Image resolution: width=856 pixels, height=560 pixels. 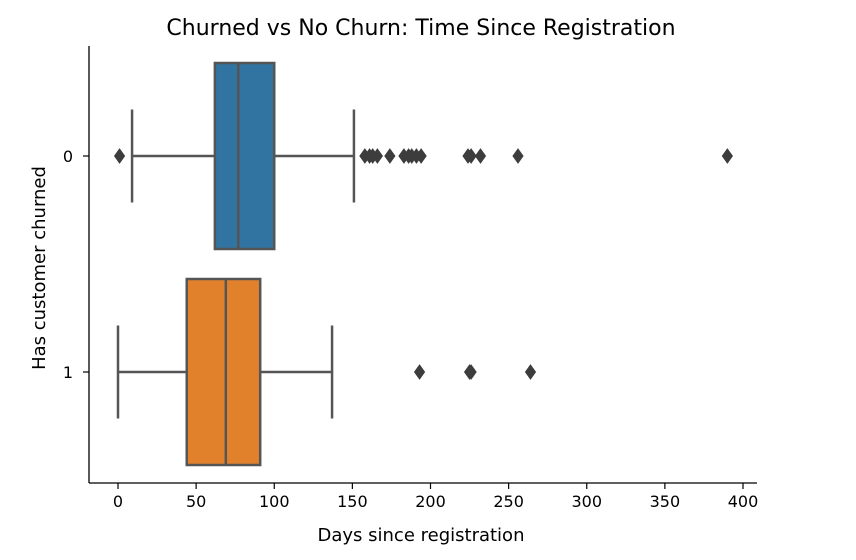 I want to click on x-tick-label: 150, so click(x=352, y=501).